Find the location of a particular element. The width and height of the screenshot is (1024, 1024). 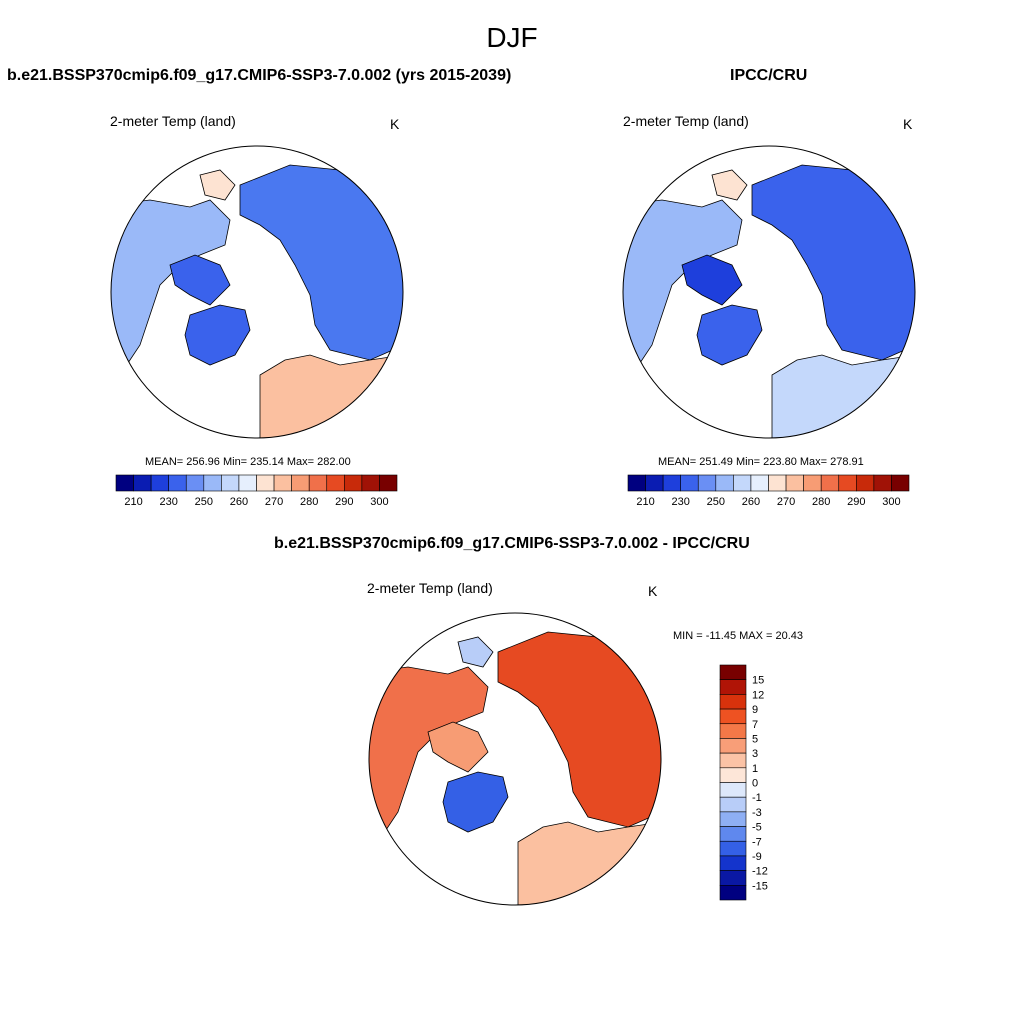

model-stats: MEAN= 256.96 Min= 235.14 Max= 282.00 is located at coordinates (248, 462).